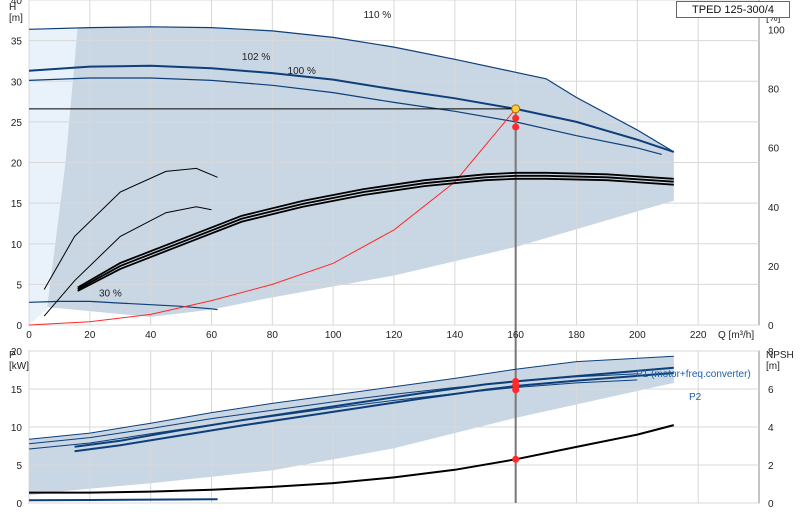 This screenshot has width=800, height=520. I want to click on eta-tick-4: 80, so click(774, 90).